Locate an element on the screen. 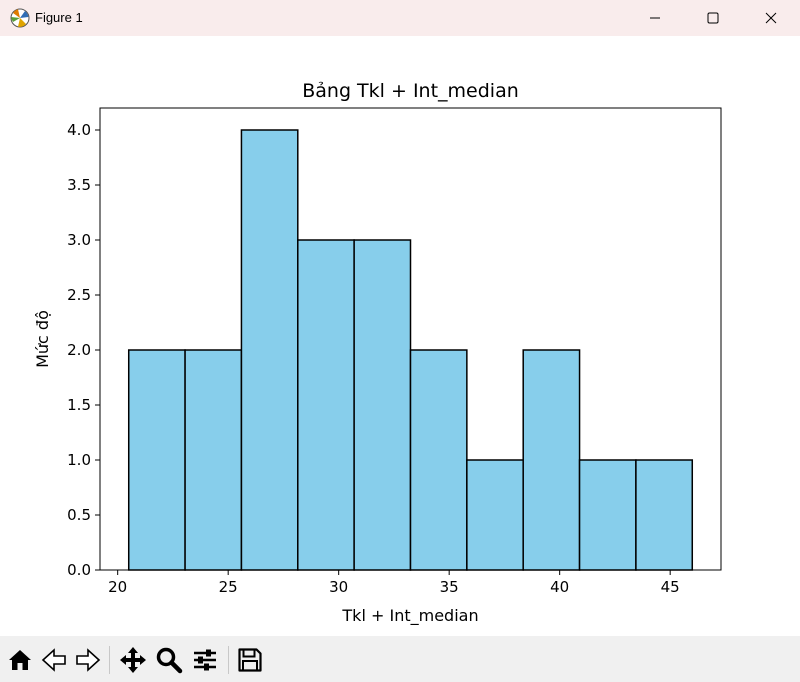 The height and width of the screenshot is (682, 800). x-ticks-group: 20 25 30 35 40 45 is located at coordinates (394, 583).